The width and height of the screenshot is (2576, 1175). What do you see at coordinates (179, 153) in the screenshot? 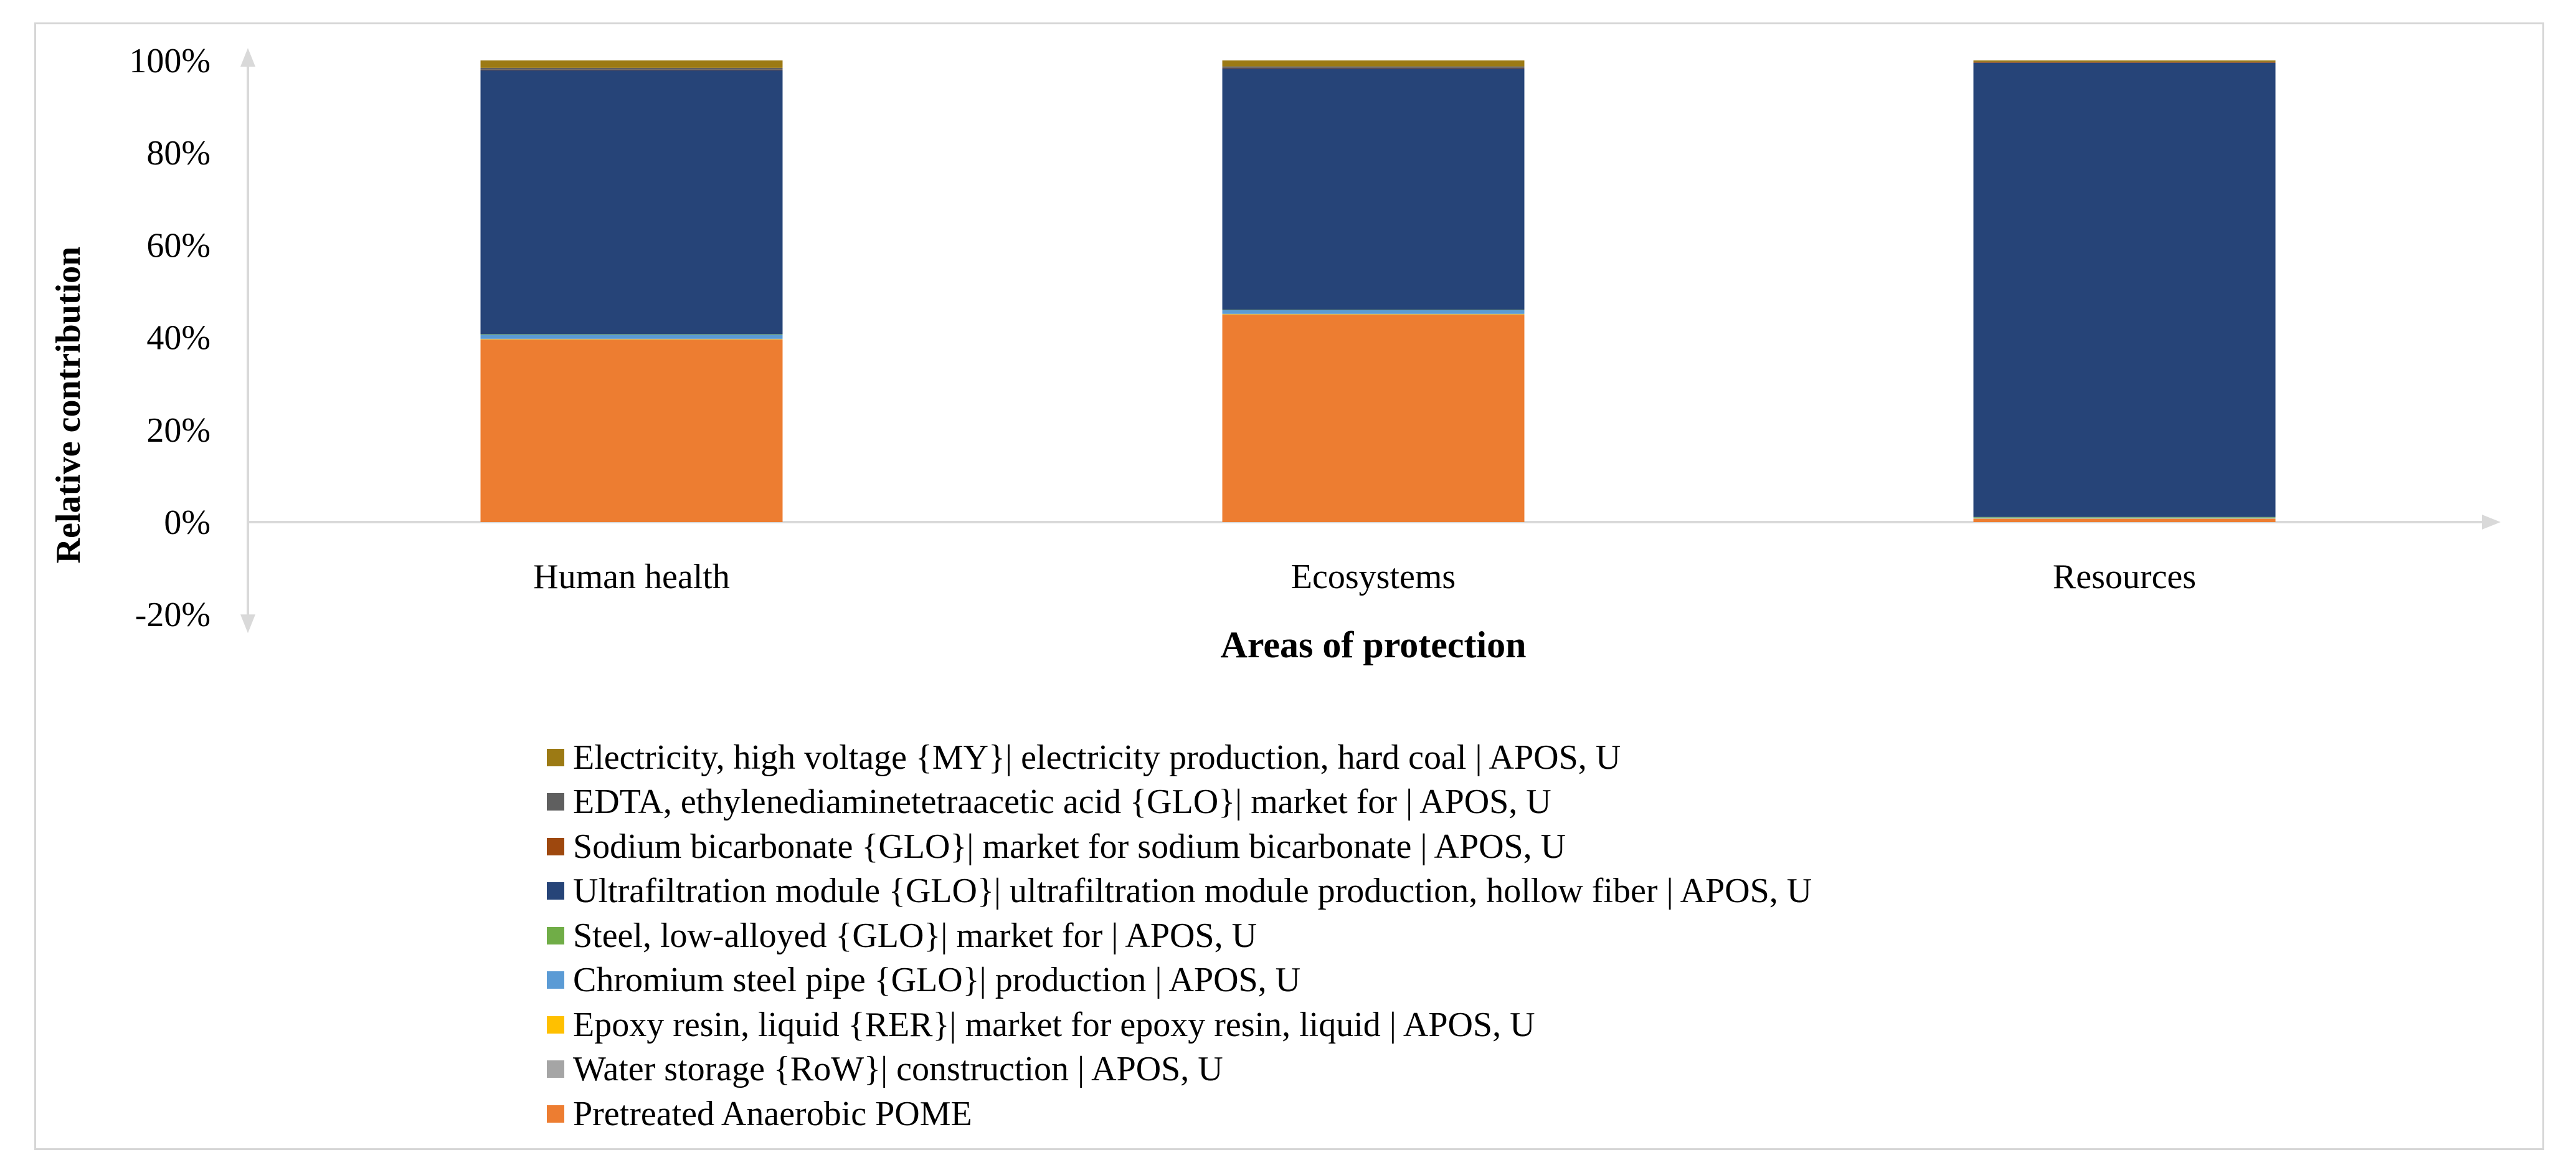
I see `y-tick-label: 80%` at bounding box center [179, 153].